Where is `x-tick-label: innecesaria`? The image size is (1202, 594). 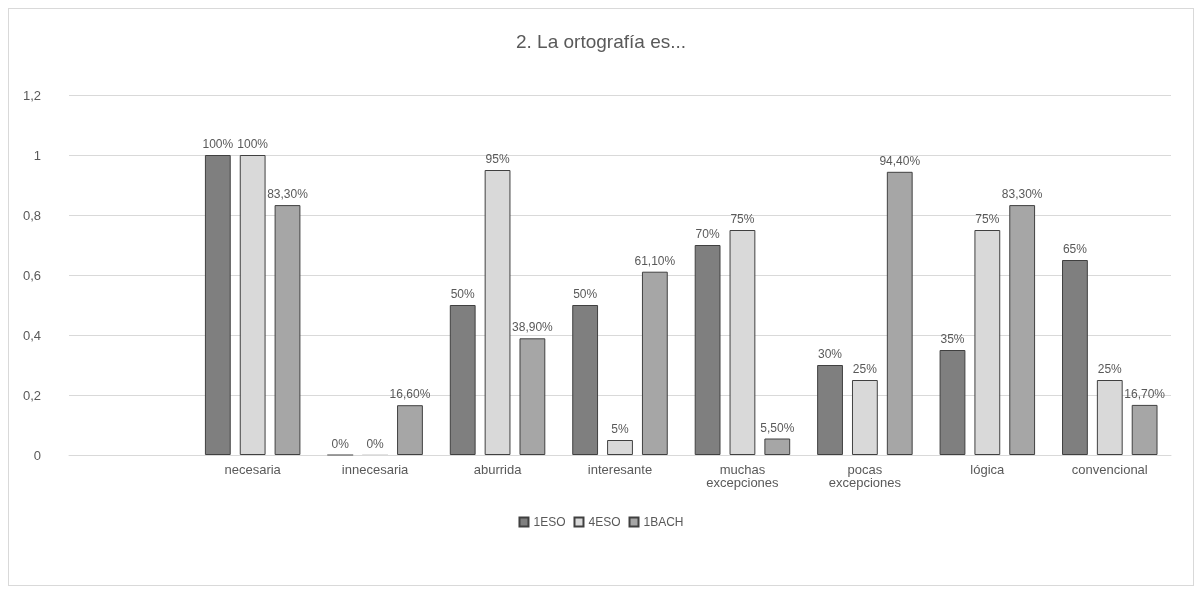
x-tick-label: innecesaria is located at coordinates (375, 469).